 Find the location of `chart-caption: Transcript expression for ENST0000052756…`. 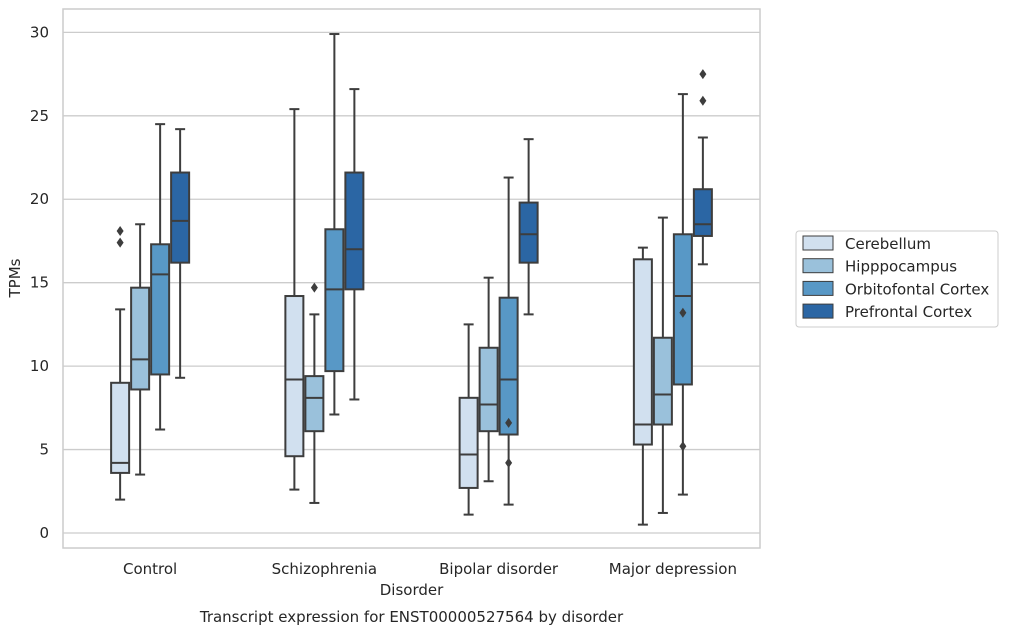

chart-caption: Transcript expression for ENST0000052756… is located at coordinates (411, 617).